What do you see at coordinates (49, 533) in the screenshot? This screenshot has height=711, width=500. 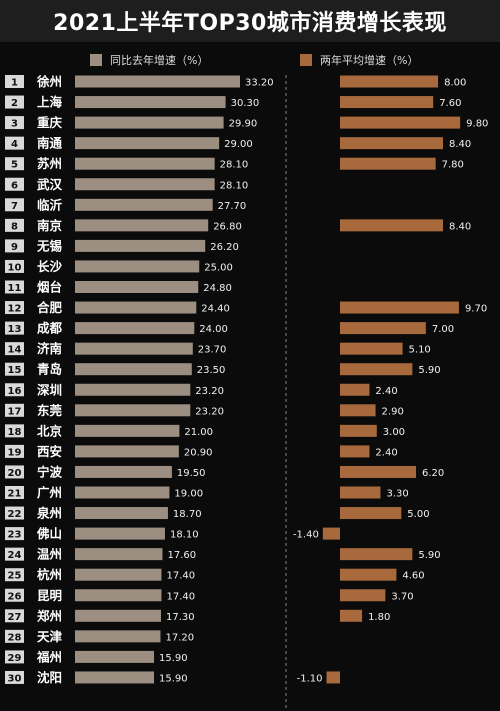 I see `category-label: 佛山` at bounding box center [49, 533].